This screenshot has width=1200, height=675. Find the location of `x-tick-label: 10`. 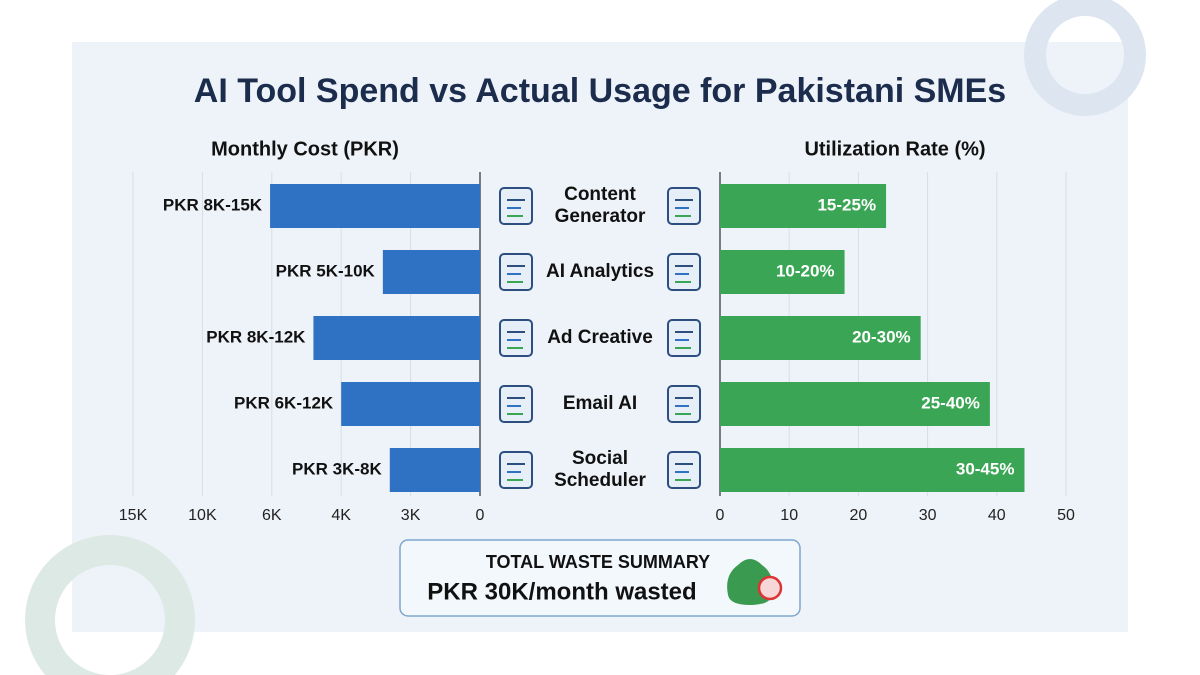

x-tick-label: 10 is located at coordinates (789, 515).